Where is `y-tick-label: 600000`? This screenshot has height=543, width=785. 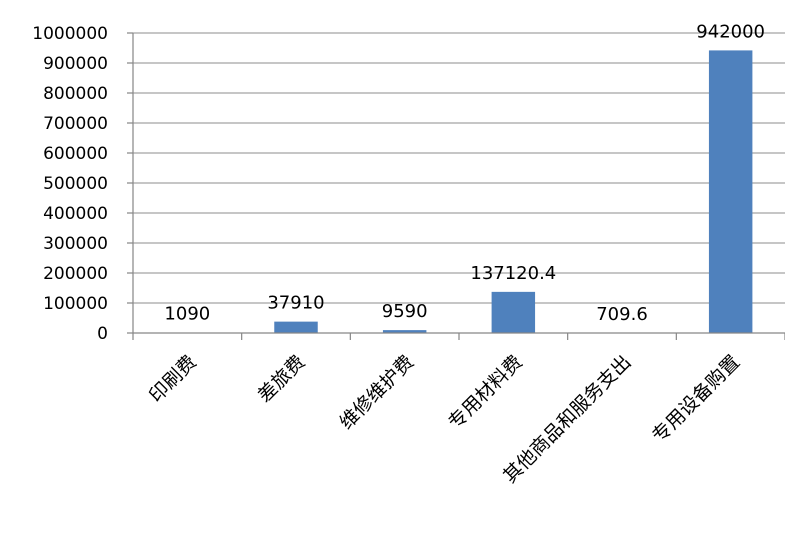
y-tick-label: 600000 is located at coordinates (75, 154).